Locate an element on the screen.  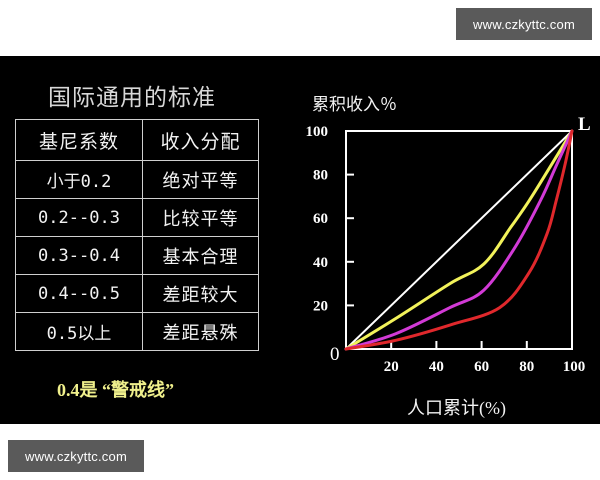
slide-title: 国际通用的标准 is located at coordinates (132, 98).